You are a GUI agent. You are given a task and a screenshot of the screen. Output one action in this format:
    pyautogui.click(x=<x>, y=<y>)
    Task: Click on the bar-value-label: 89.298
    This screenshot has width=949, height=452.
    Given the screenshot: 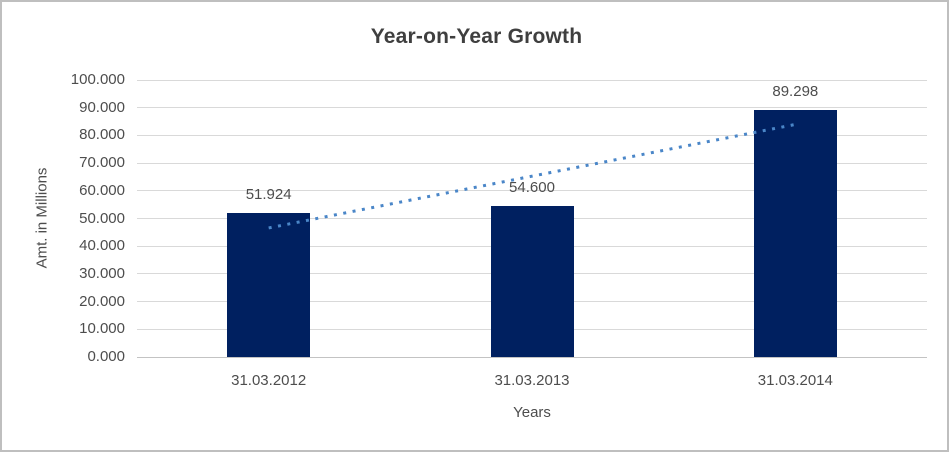 What is the action you would take?
    pyautogui.click(x=795, y=91)
    